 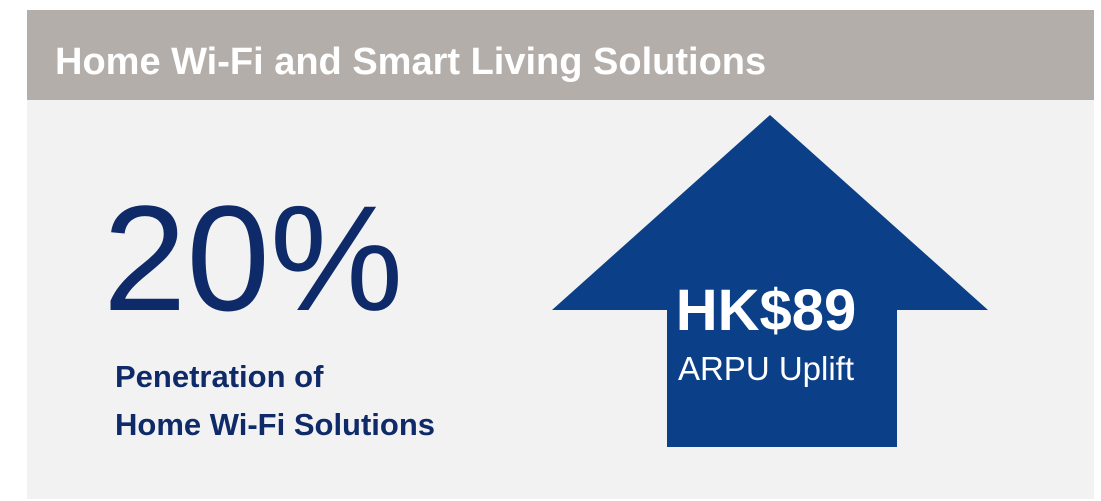 I want to click on stat-value: 20%, so click(x=253, y=258).